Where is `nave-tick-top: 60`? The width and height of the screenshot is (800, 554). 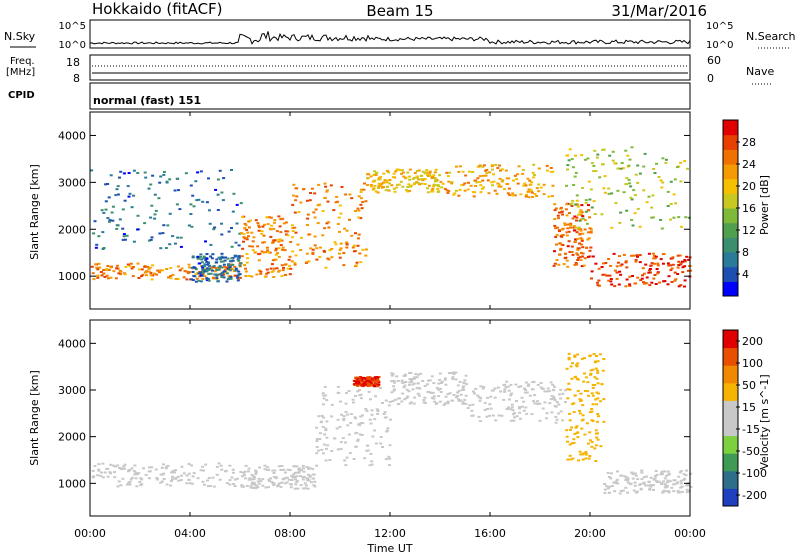 nave-tick-top: 60 is located at coordinates (714, 60).